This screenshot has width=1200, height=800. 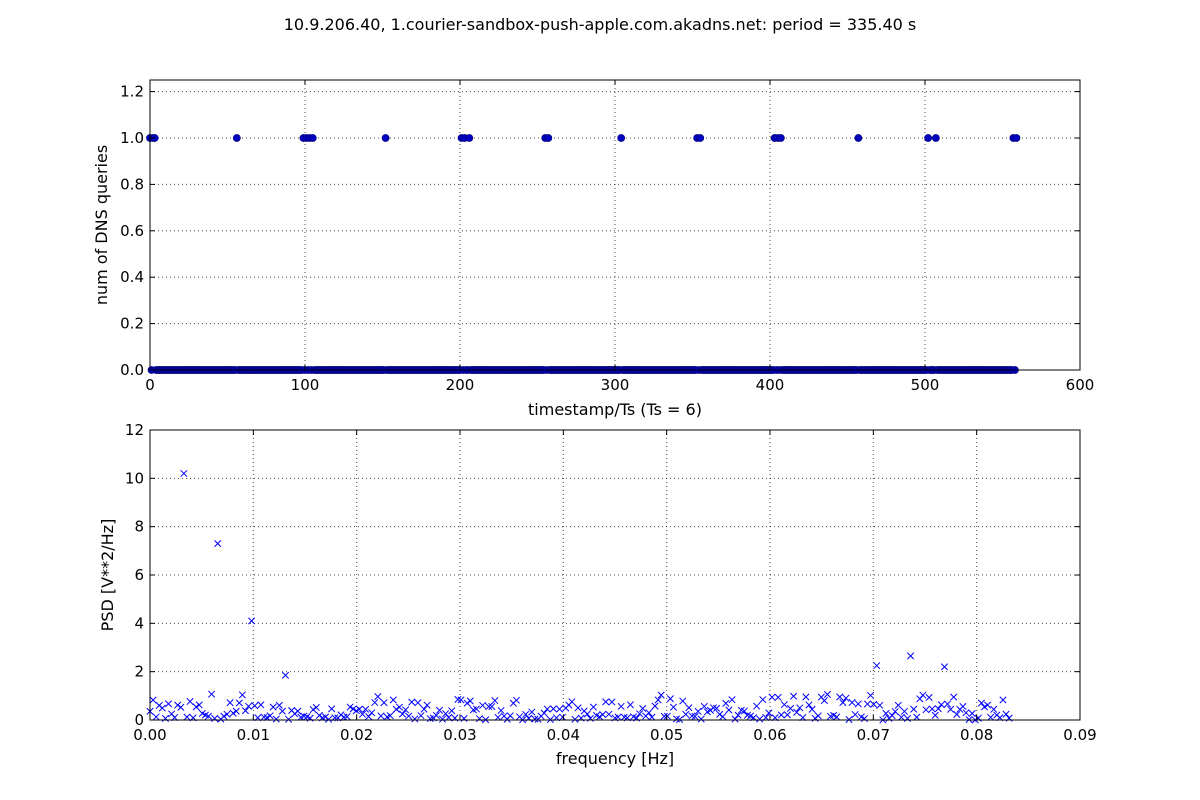 What do you see at coordinates (356, 735) in the screenshot?
I see `psd-x-tick-label: 0.02` at bounding box center [356, 735].